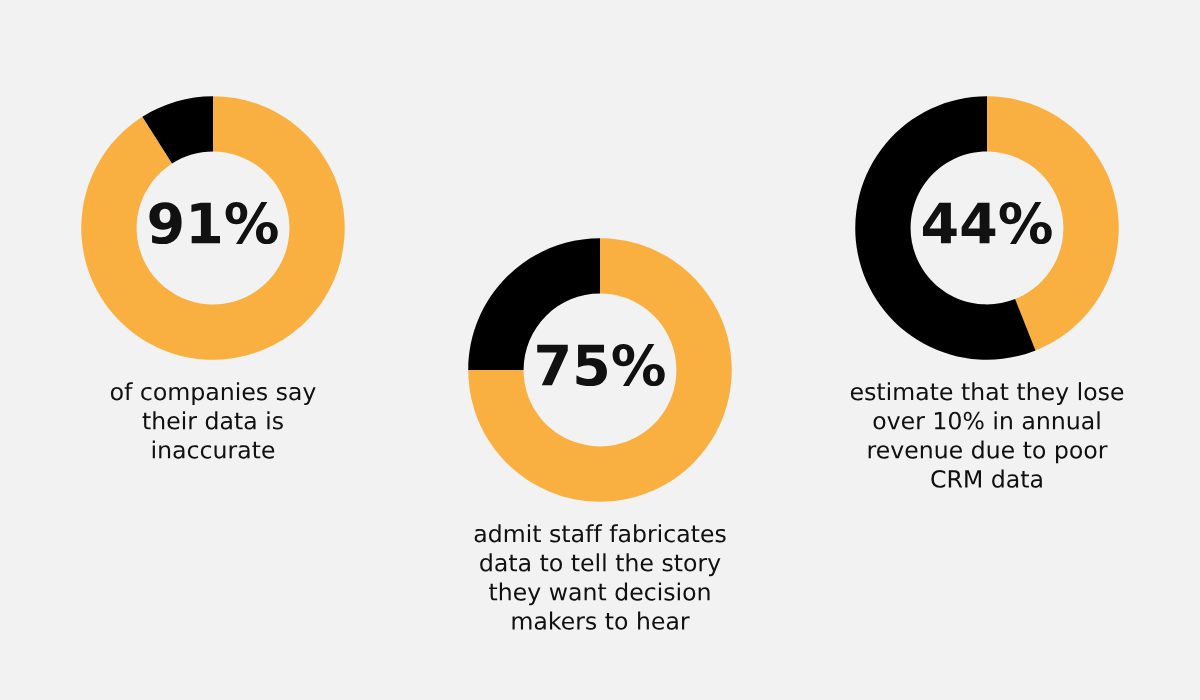  What do you see at coordinates (213, 420) in the screenshot?
I see `text: of companies say their data is inaccurate` at bounding box center [213, 420].